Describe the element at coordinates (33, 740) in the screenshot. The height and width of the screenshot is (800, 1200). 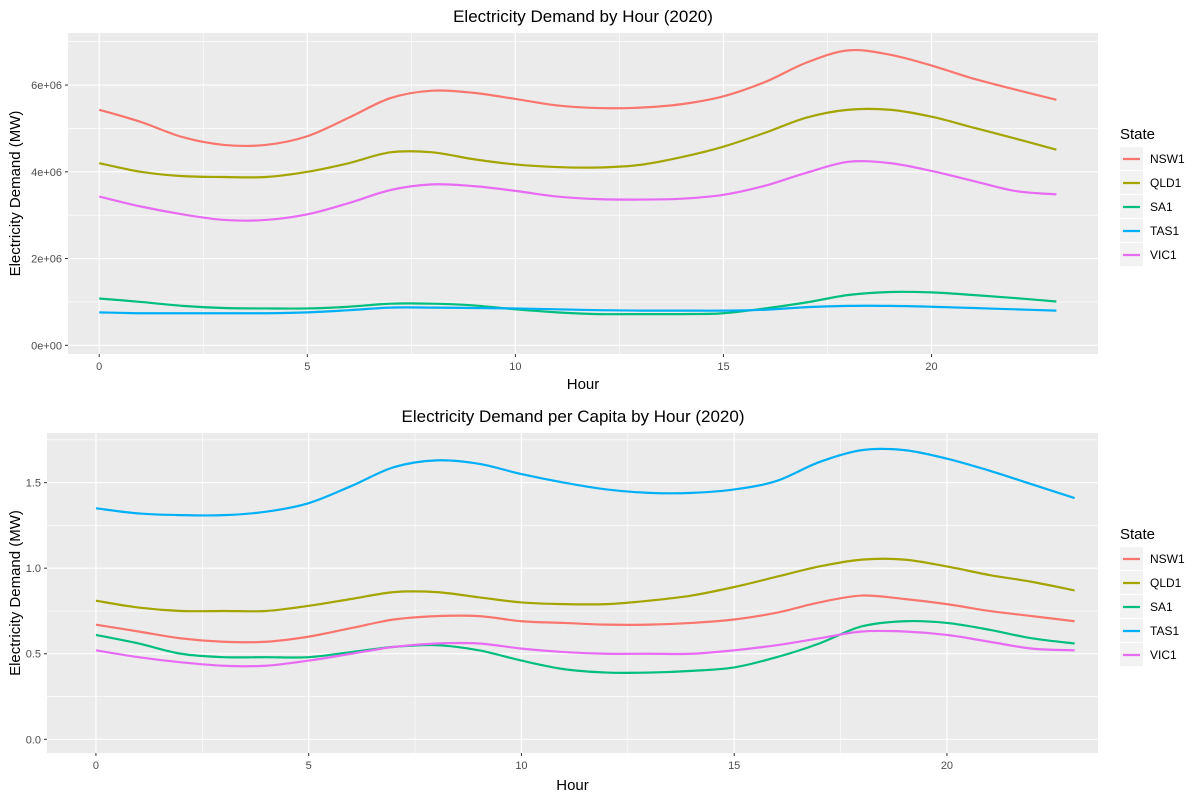
I see `y-tick-label: 0.0` at that location.